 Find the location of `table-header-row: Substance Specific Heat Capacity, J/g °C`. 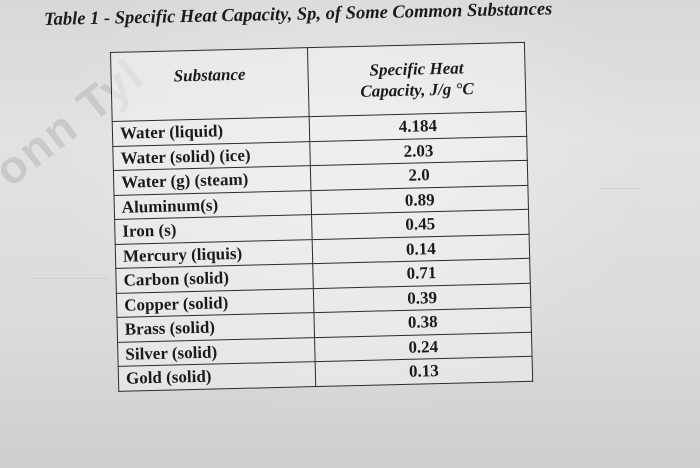

table-header-row: Substance Specific Heat Capacity, J/g °C is located at coordinates (318, 82).